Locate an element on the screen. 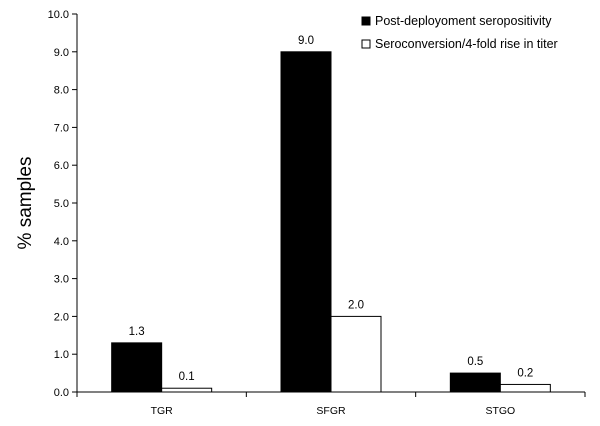 The image size is (600, 426). y-tick-label: 9.0 is located at coordinates (61, 53).